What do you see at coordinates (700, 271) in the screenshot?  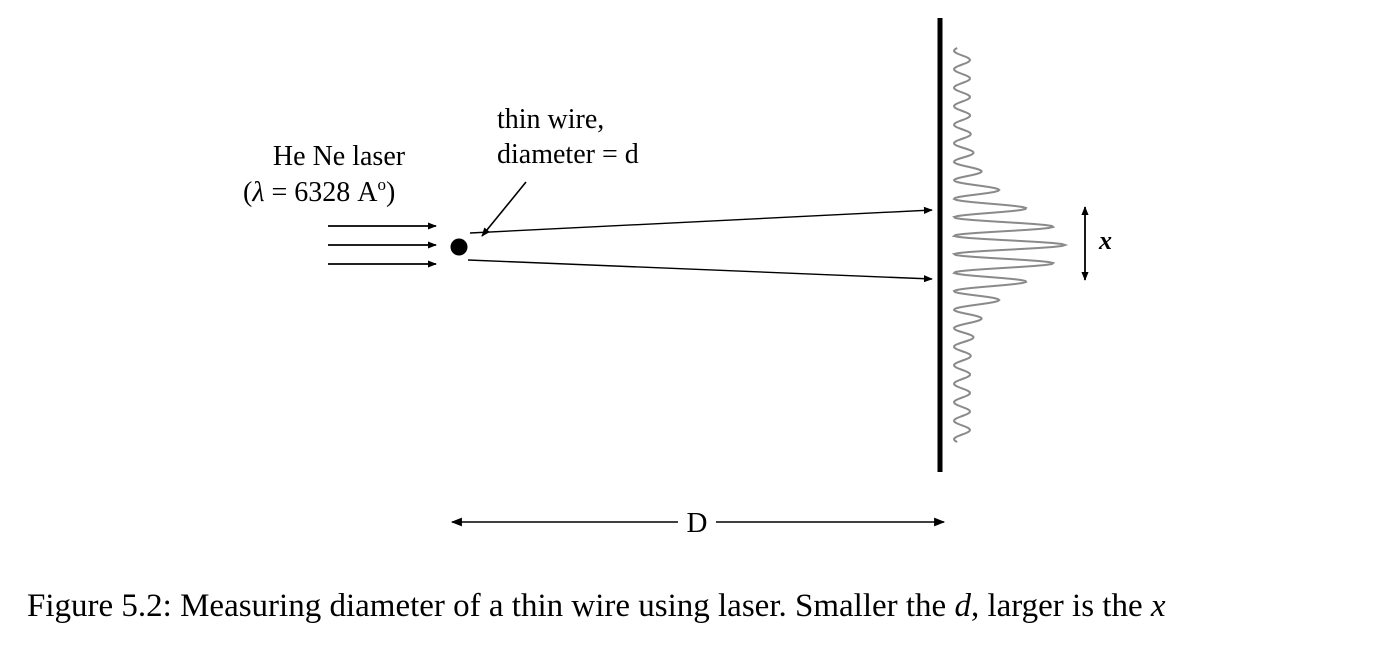 I see `diffracted-ray-lower` at bounding box center [700, 271].